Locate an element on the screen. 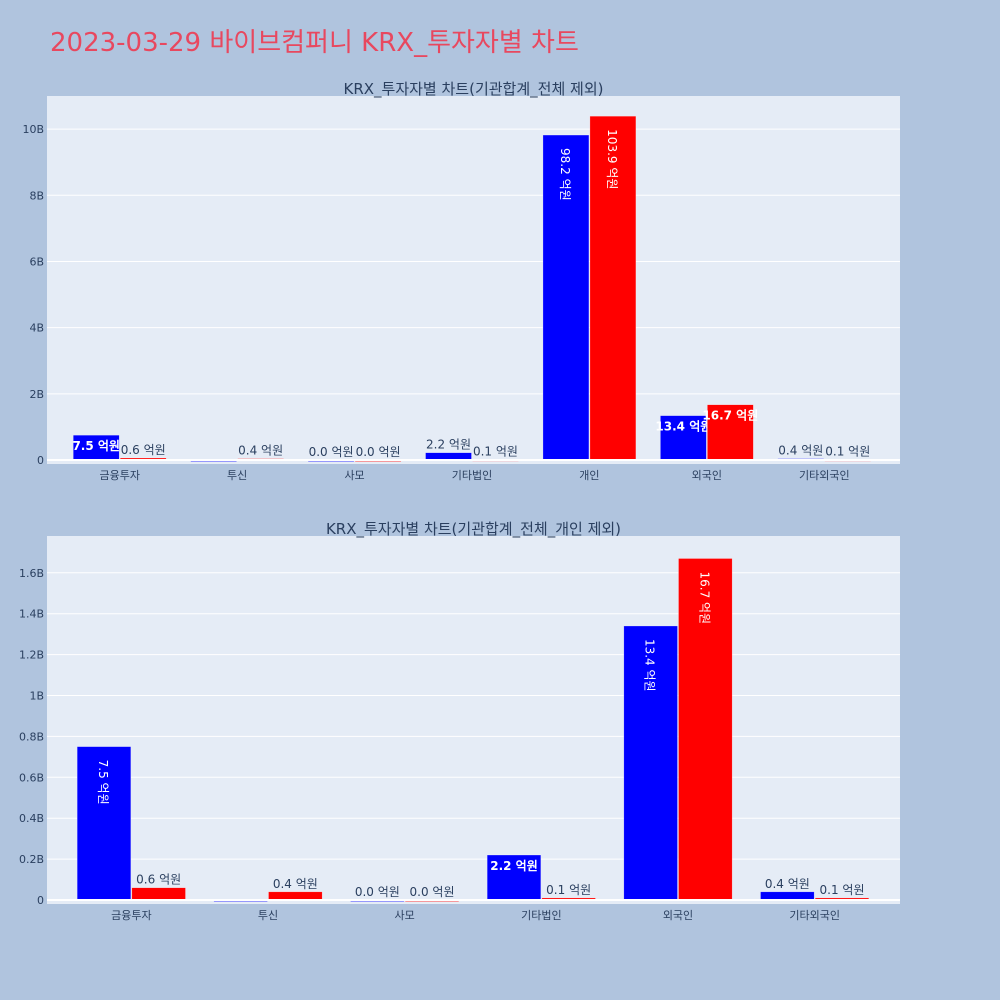 This screenshot has width=1000, height=1000. y-tick-label: 0.2B is located at coordinates (31, 859).